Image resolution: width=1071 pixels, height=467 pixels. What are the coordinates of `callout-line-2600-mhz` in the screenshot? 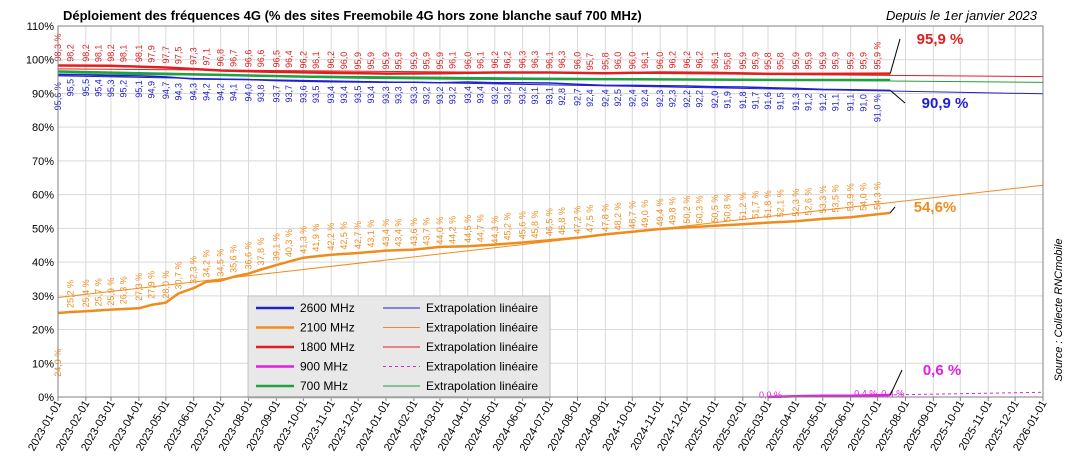 It's located at (897, 97).